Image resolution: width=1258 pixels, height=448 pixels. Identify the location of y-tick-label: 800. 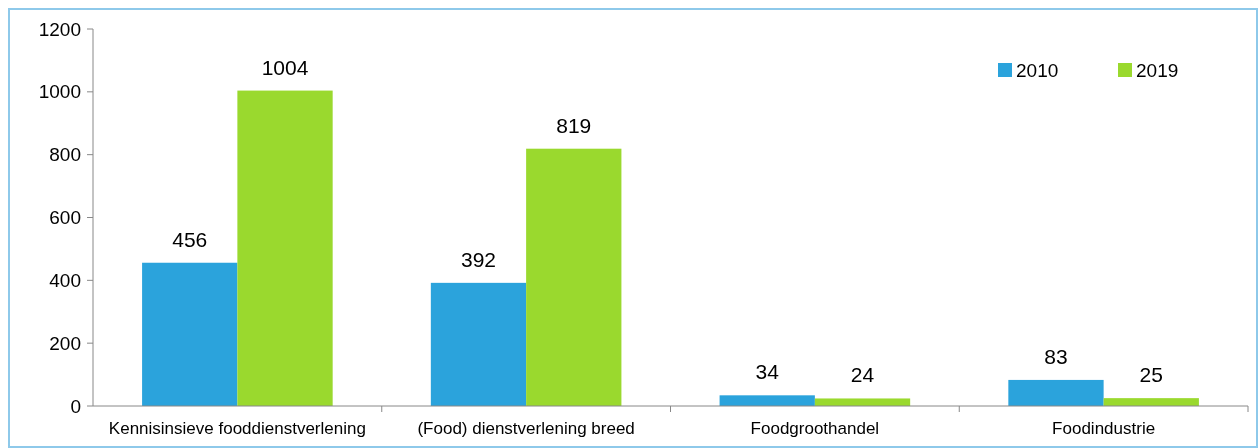
(65, 155).